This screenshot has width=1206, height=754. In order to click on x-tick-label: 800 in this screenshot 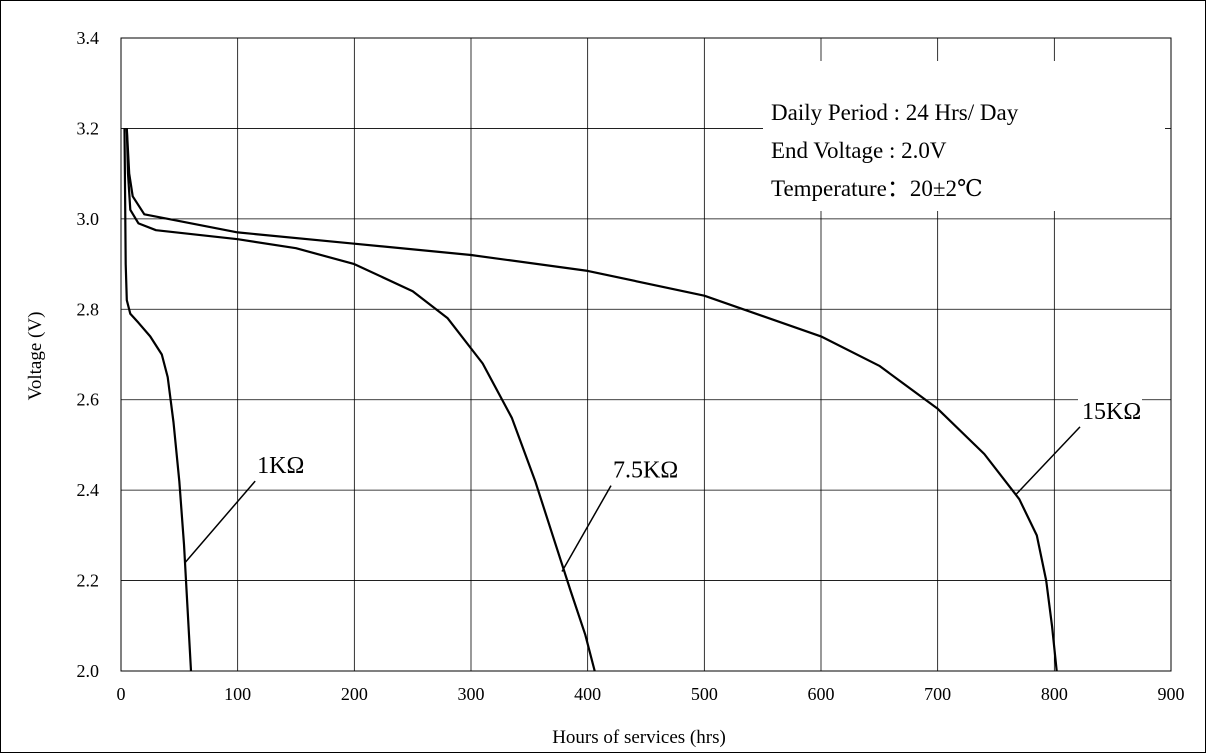, I will do `click(1054, 694)`.